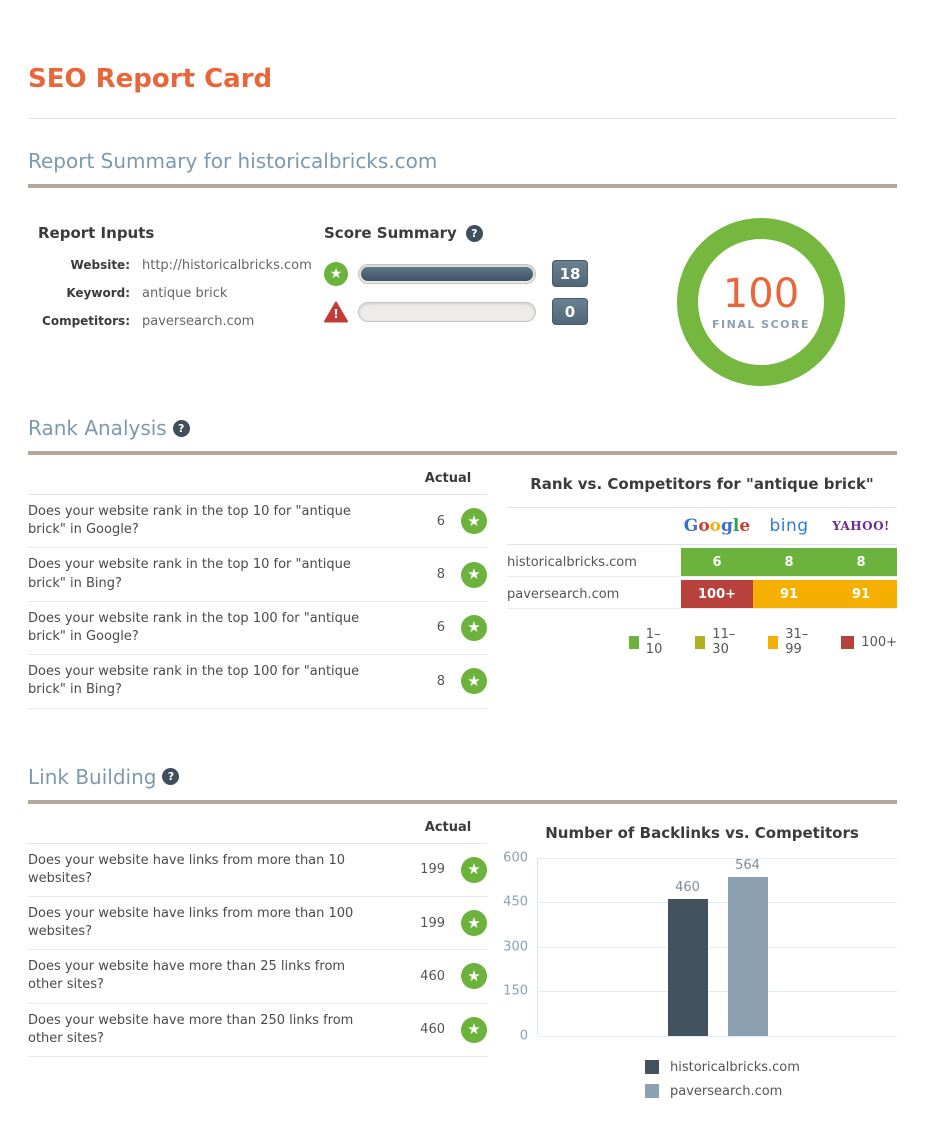 Image resolution: width=925 pixels, height=1129 pixels. What do you see at coordinates (390, 233) in the screenshot?
I see `score-summary-title: Score Summary` at bounding box center [390, 233].